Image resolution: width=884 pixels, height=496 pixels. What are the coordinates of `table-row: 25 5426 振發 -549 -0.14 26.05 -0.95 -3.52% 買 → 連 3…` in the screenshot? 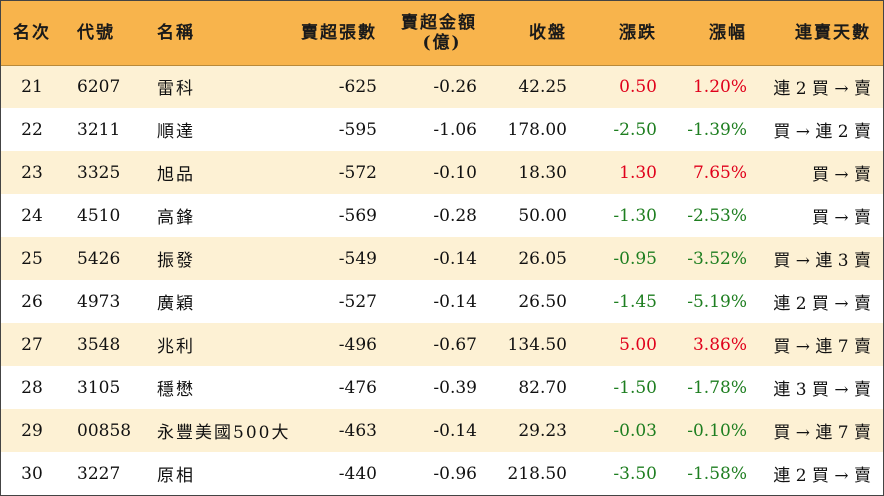 It's located at (442, 258).